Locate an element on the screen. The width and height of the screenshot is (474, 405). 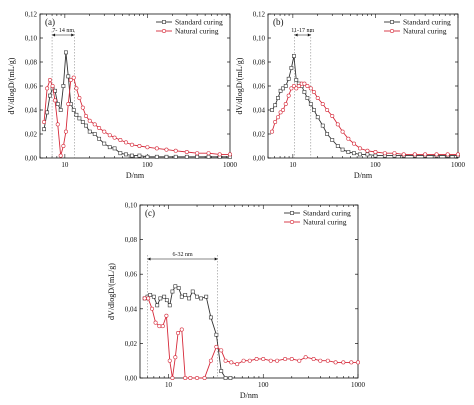
legend-label: Natural curing is located at coordinates (425, 31).